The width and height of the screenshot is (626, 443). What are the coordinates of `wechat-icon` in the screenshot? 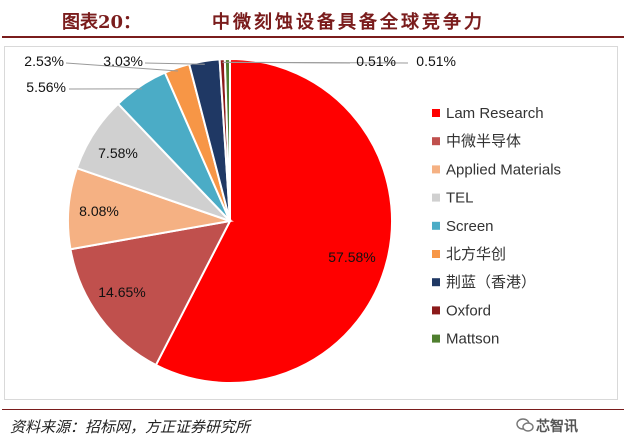 It's located at (525, 425).